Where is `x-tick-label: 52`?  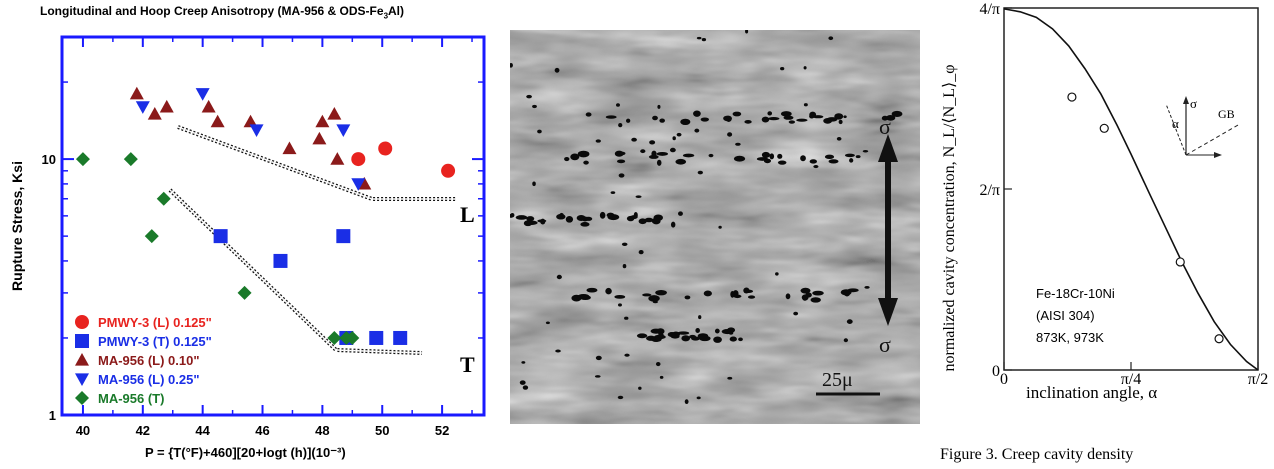
x-tick-label: 52 is located at coordinates (442, 430).